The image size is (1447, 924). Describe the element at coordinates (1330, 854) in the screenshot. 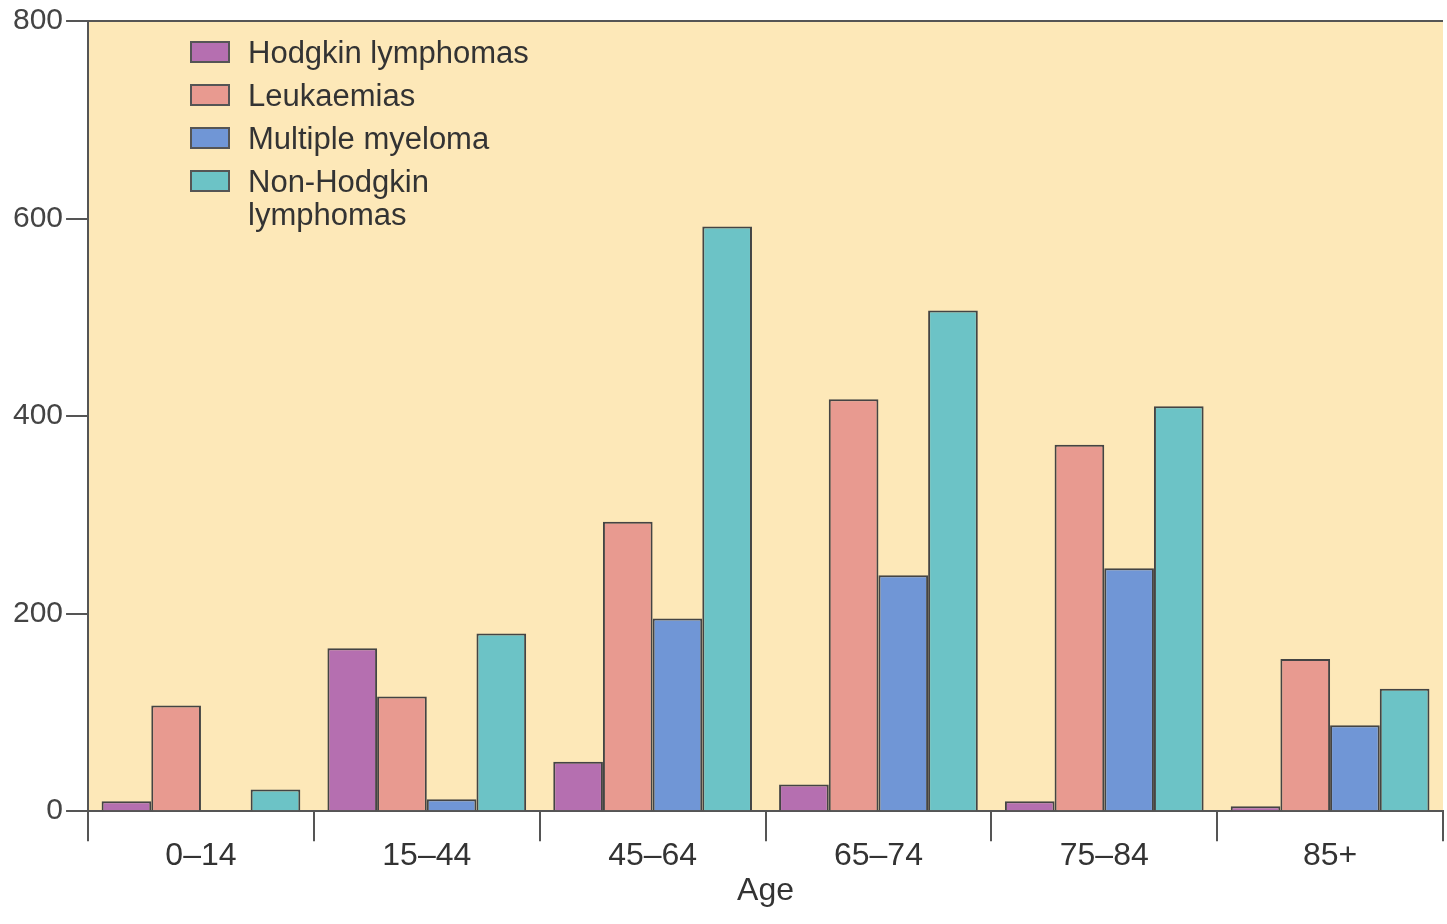

I see `x-tick-label: 85+` at that location.